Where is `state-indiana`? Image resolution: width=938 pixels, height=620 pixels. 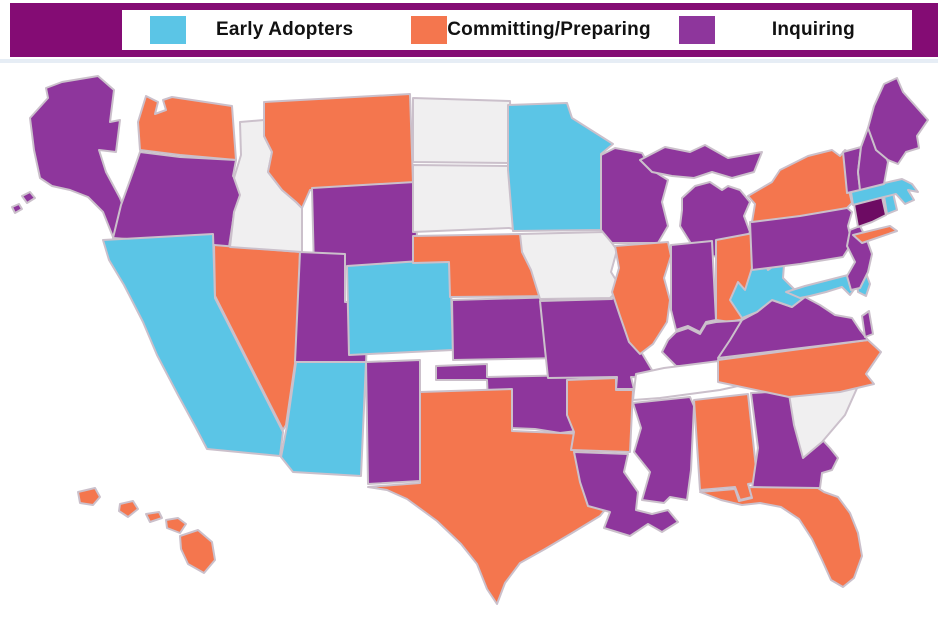 state-indiana is located at coordinates (693, 286).